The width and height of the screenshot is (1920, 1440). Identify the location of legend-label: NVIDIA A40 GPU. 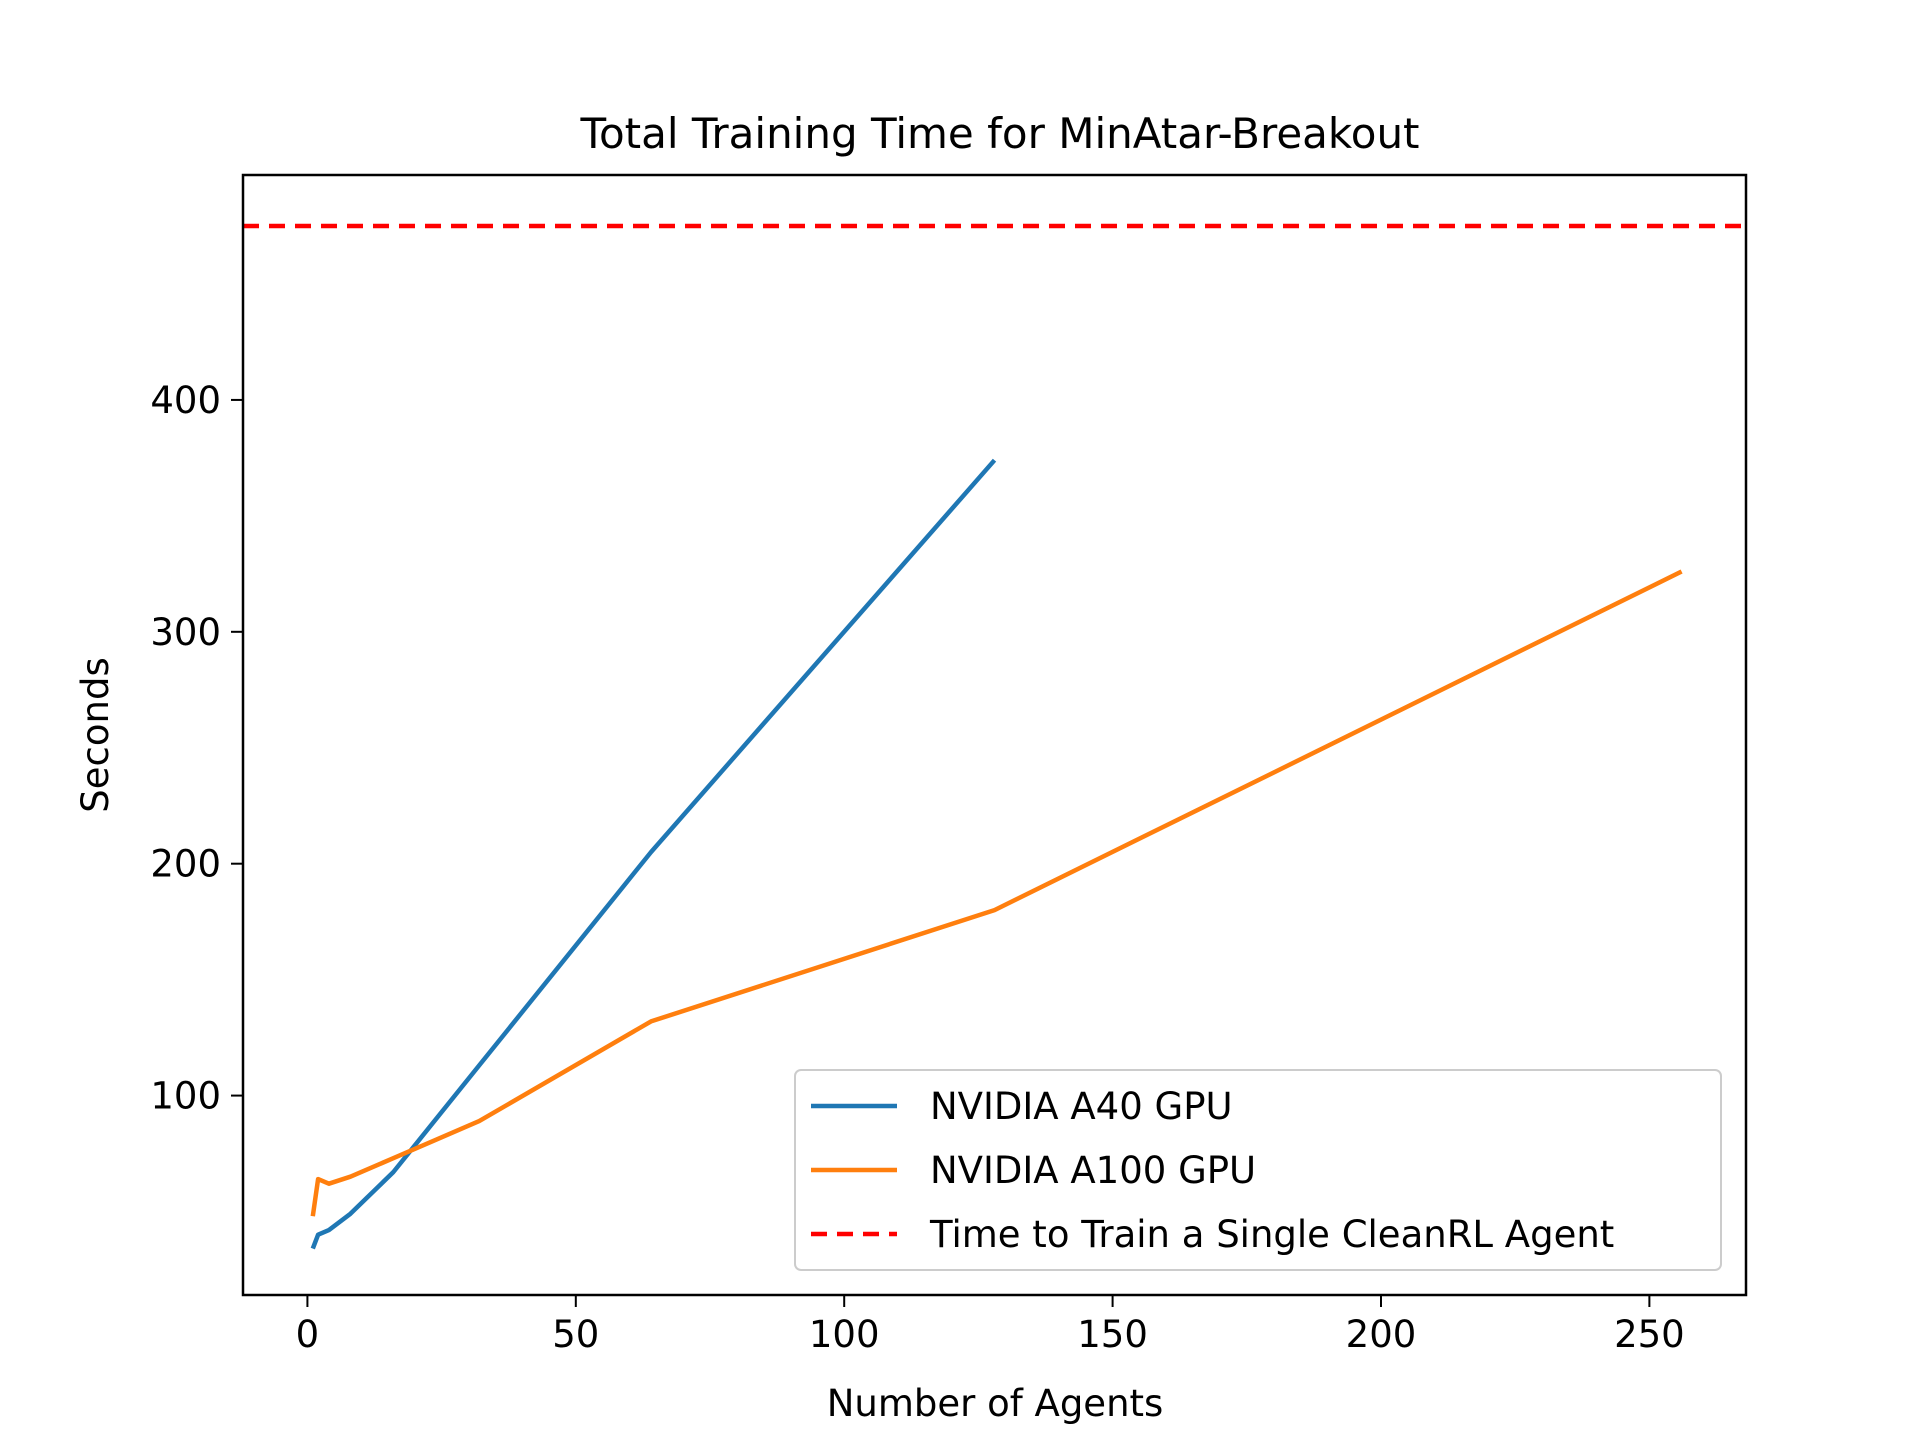
(1081, 1106).